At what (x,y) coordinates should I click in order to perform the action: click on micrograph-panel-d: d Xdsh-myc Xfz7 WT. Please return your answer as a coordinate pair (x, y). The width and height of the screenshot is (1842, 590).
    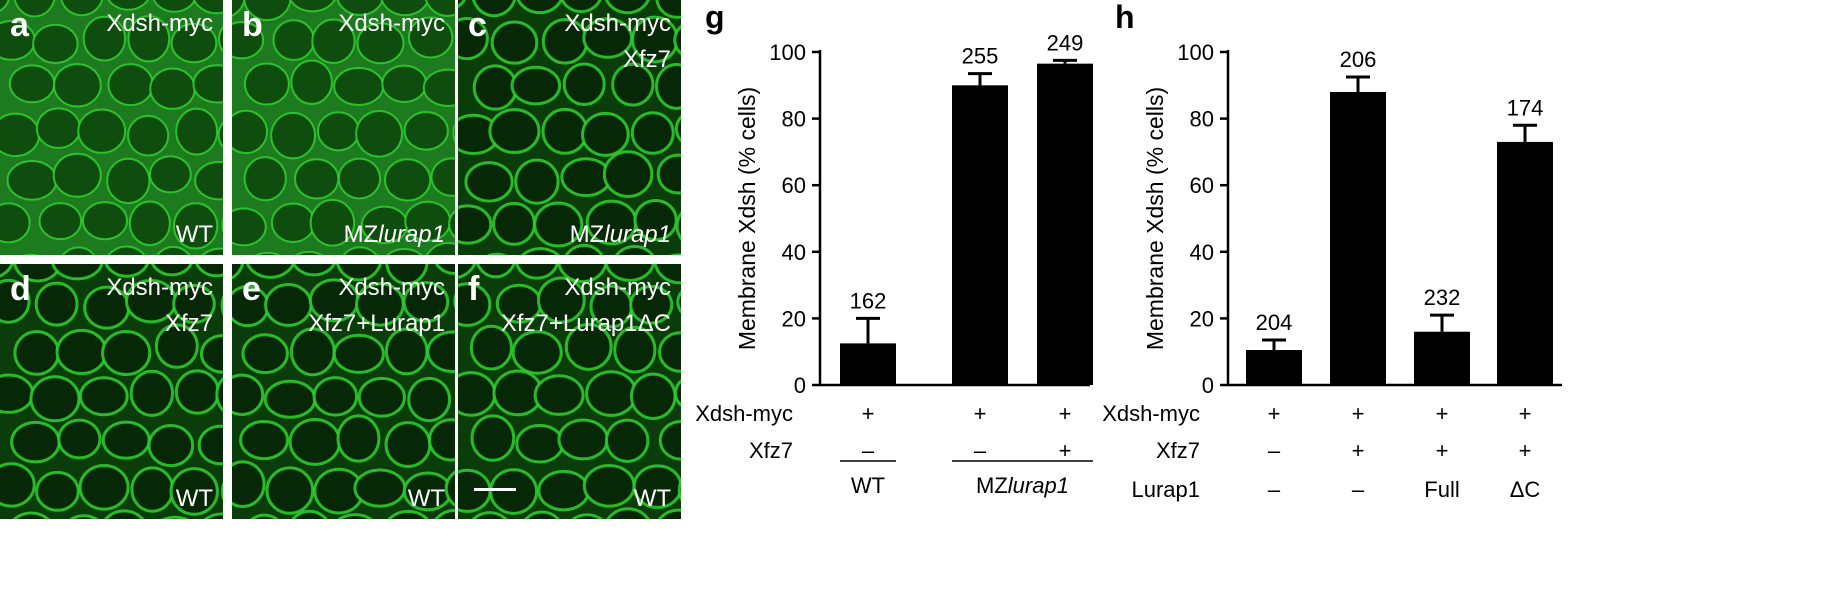
    Looking at the image, I should click on (111, 391).